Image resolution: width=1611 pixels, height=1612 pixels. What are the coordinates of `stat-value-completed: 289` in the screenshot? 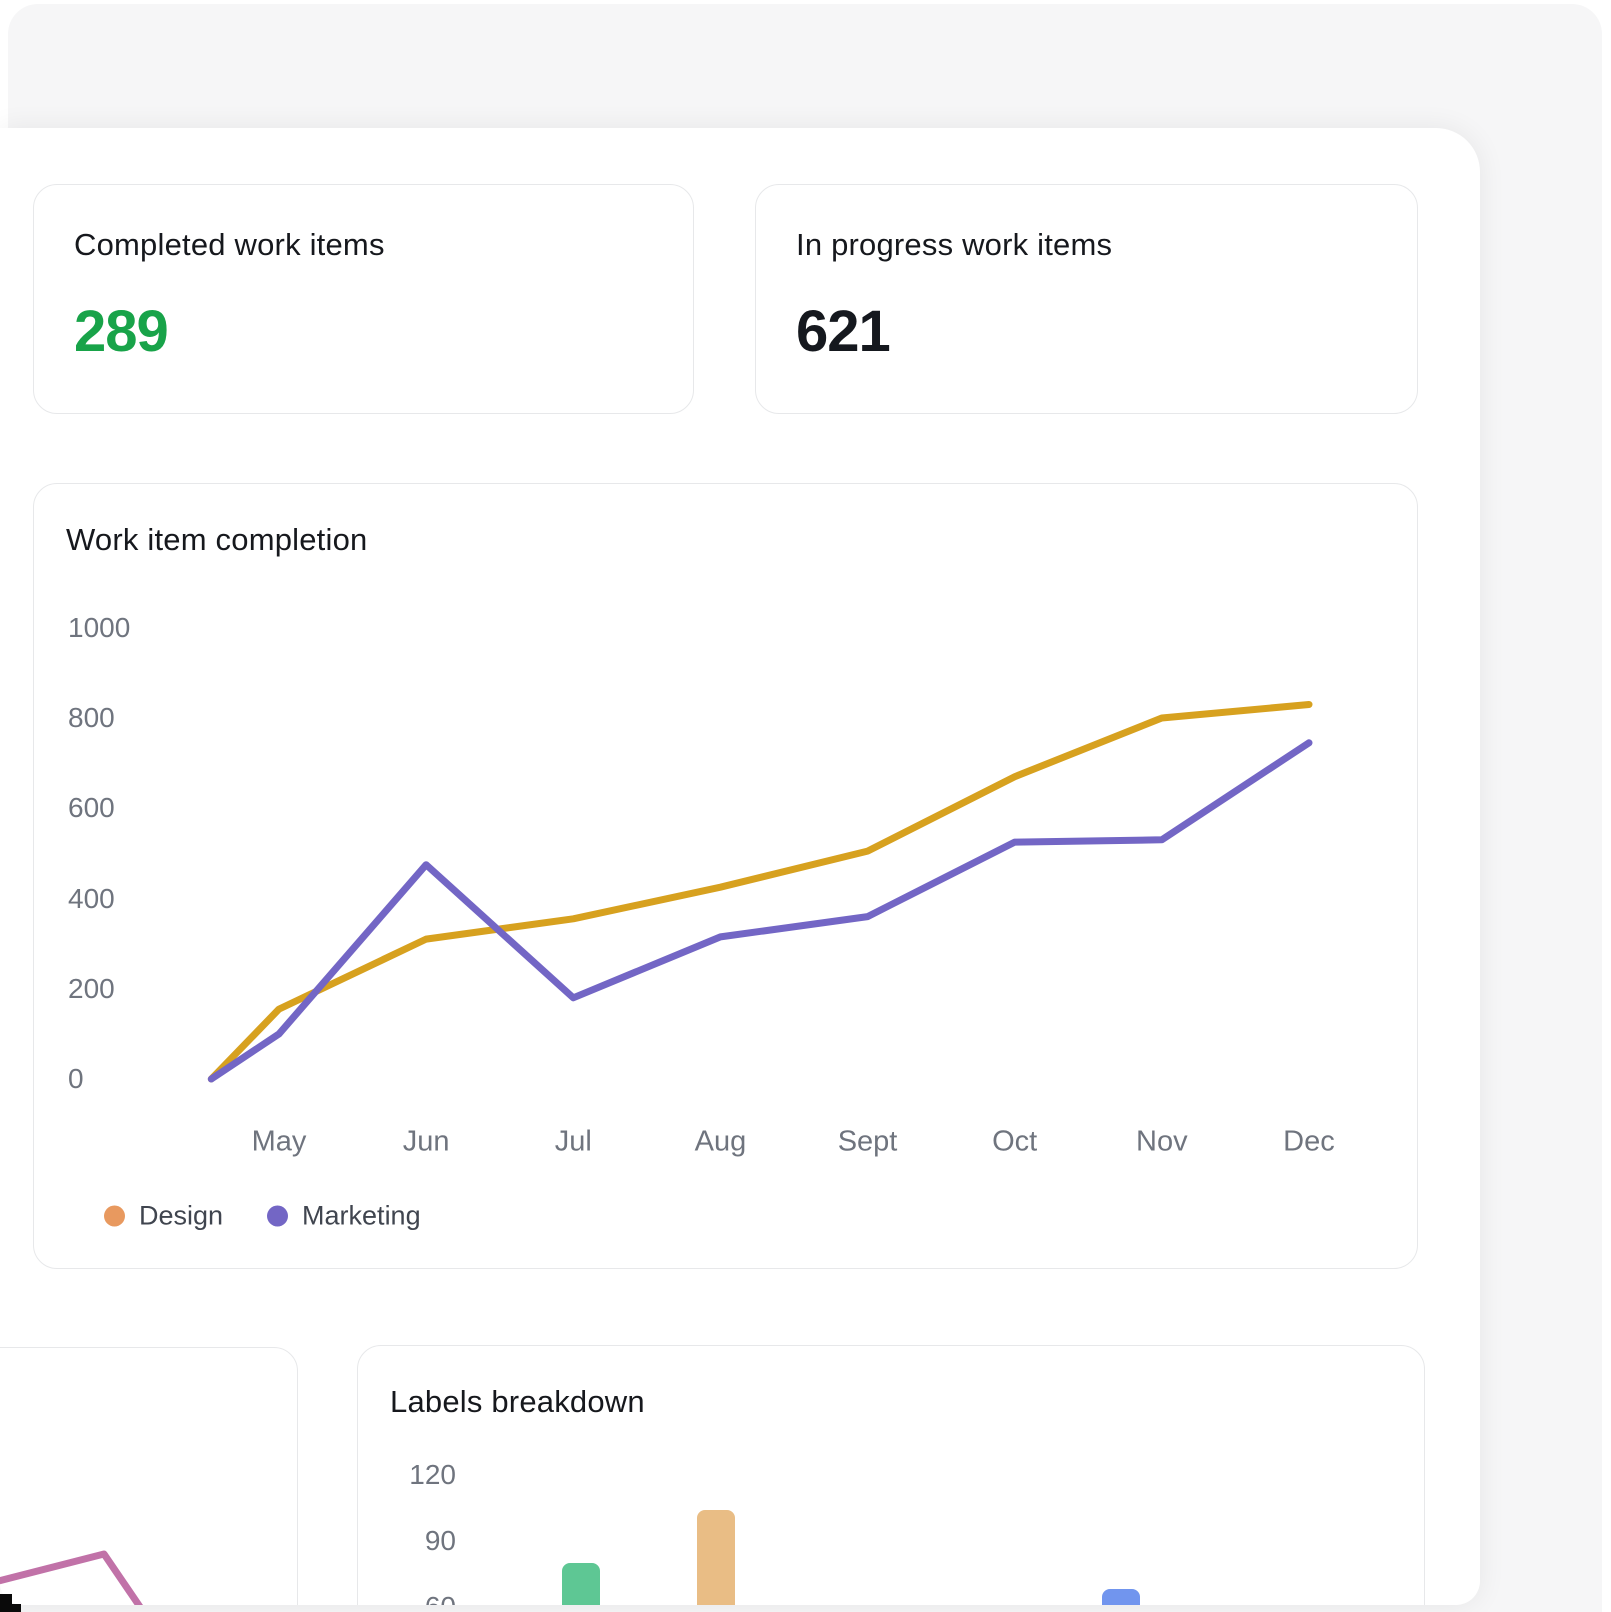 It's located at (121, 331).